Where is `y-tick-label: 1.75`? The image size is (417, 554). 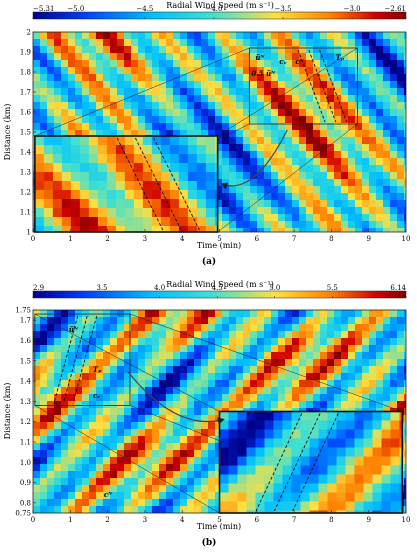 y-tick-label: 1.75 is located at coordinates (23, 311).